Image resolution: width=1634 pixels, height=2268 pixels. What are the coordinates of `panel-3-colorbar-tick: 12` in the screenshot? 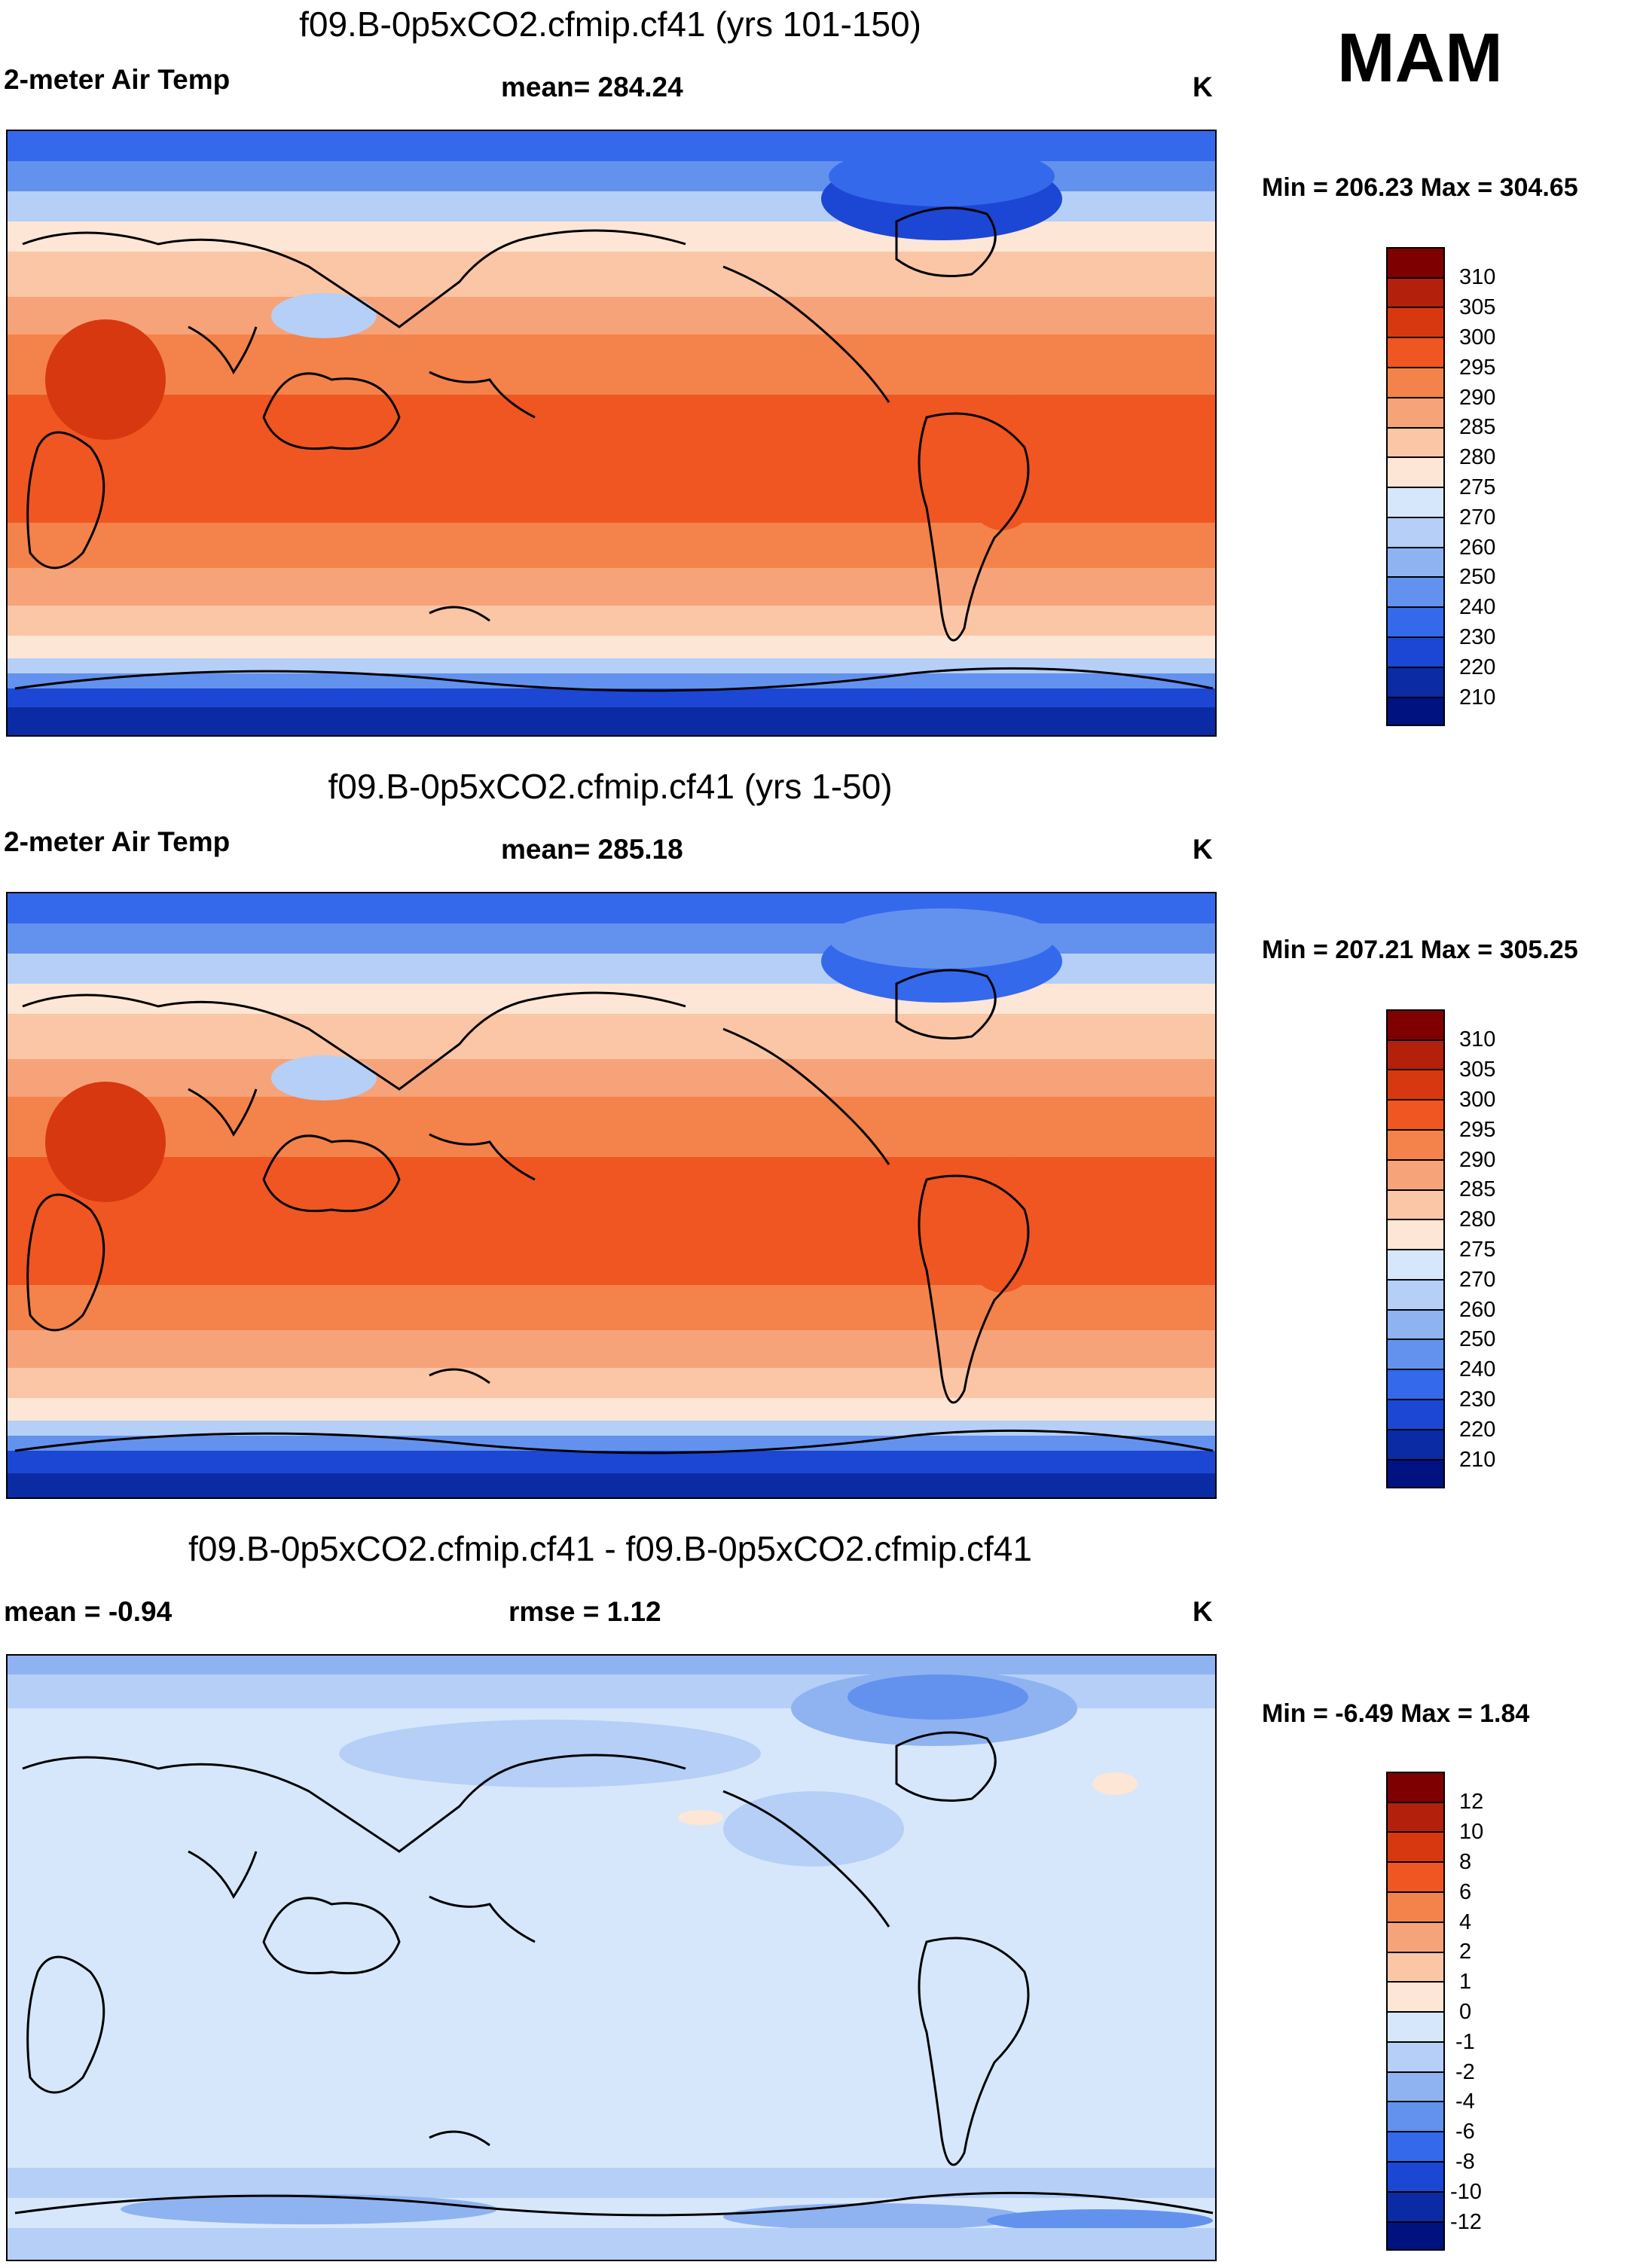 It's located at (1471, 1802).